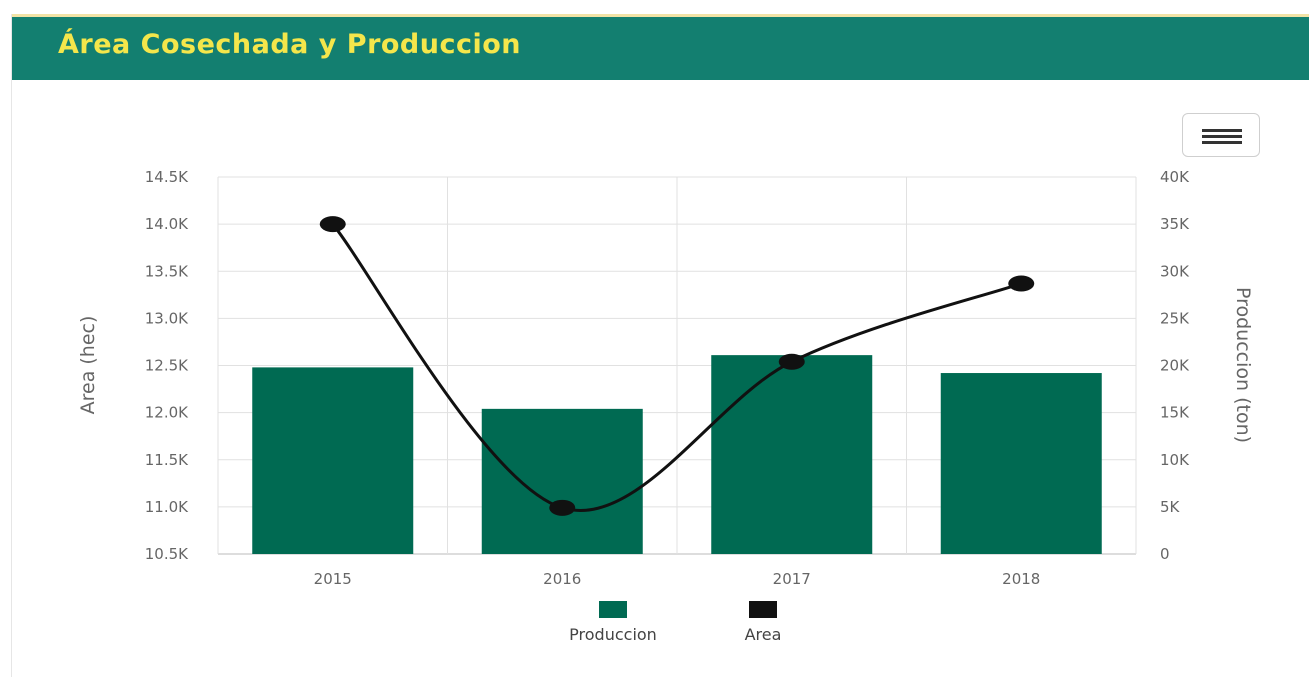 This screenshot has width=1309, height=677. What do you see at coordinates (1175, 460) in the screenshot?
I see `right-axis-tick-label: 10K` at bounding box center [1175, 460].